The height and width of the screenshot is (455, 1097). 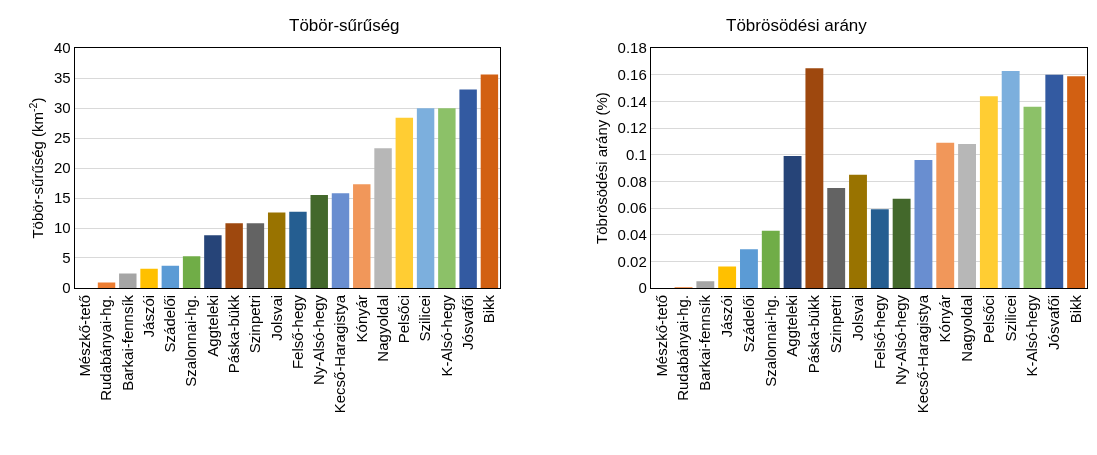 I want to click on y-tick-label: 0.12, so click(x=632, y=128).